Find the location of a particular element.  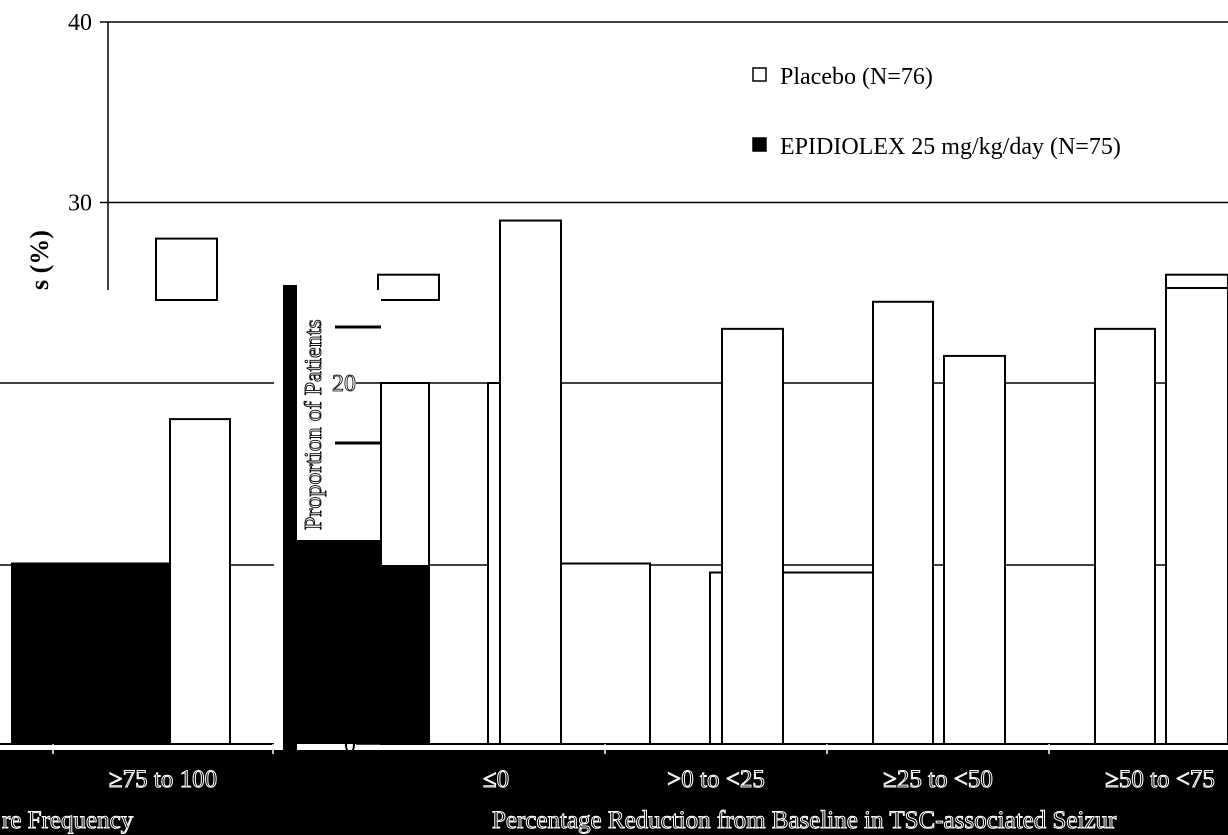

bar-epidiolex-75to100 is located at coordinates (90, 653).